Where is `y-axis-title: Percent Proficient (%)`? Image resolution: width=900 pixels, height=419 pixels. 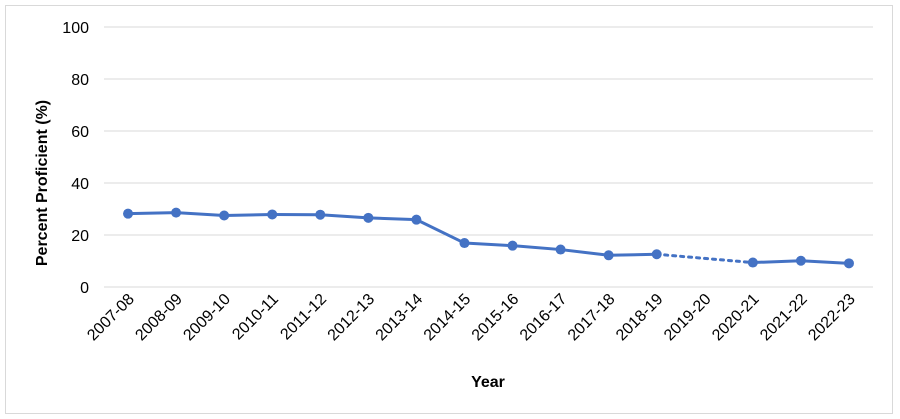 y-axis-title: Percent Proficient (%) is located at coordinates (42, 183).